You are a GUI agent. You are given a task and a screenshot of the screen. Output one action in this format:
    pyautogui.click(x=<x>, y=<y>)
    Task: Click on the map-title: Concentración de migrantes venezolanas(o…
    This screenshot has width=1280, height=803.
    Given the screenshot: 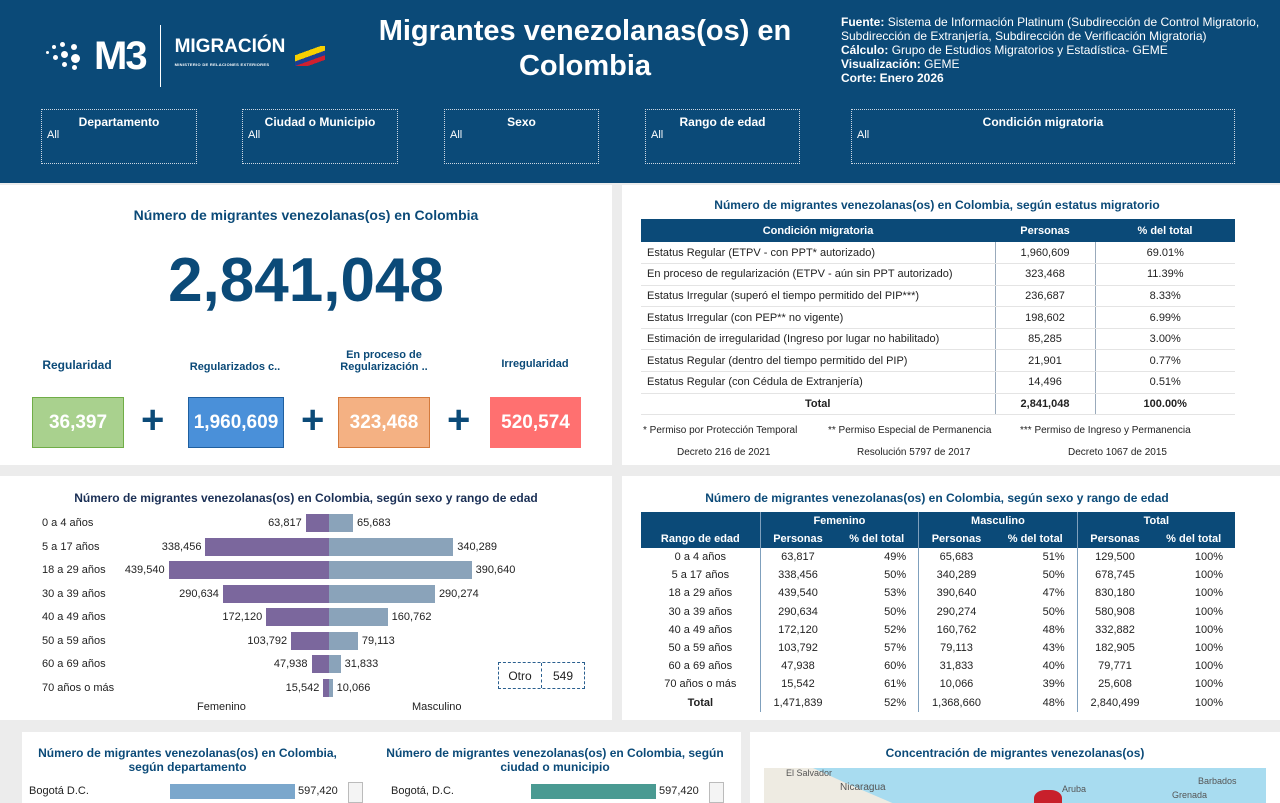 What is the action you would take?
    pyautogui.click(x=1015, y=753)
    